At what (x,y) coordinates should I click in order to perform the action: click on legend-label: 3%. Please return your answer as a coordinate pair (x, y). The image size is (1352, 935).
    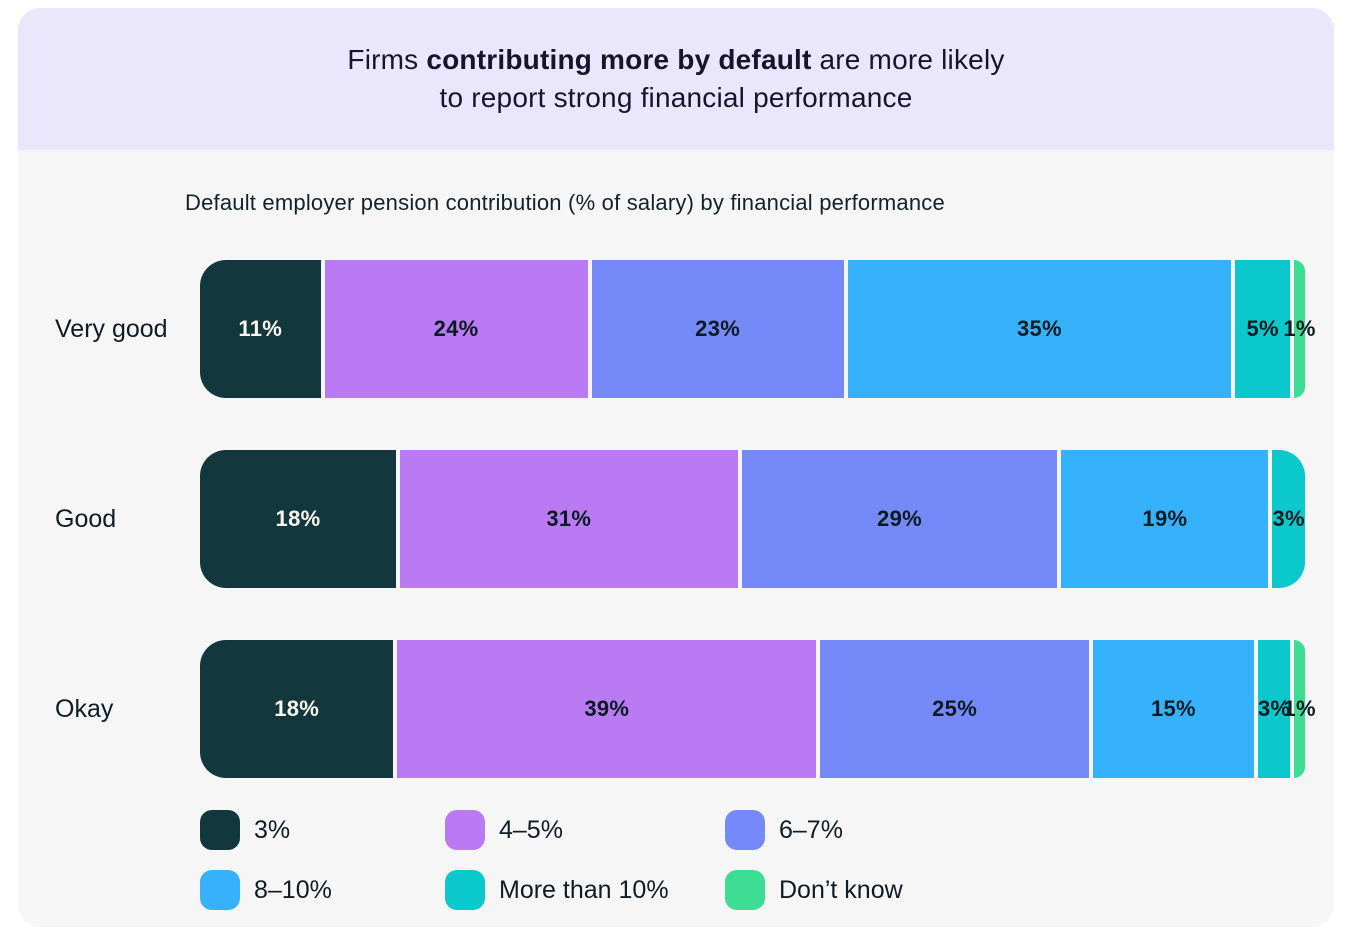
    Looking at the image, I should click on (272, 829).